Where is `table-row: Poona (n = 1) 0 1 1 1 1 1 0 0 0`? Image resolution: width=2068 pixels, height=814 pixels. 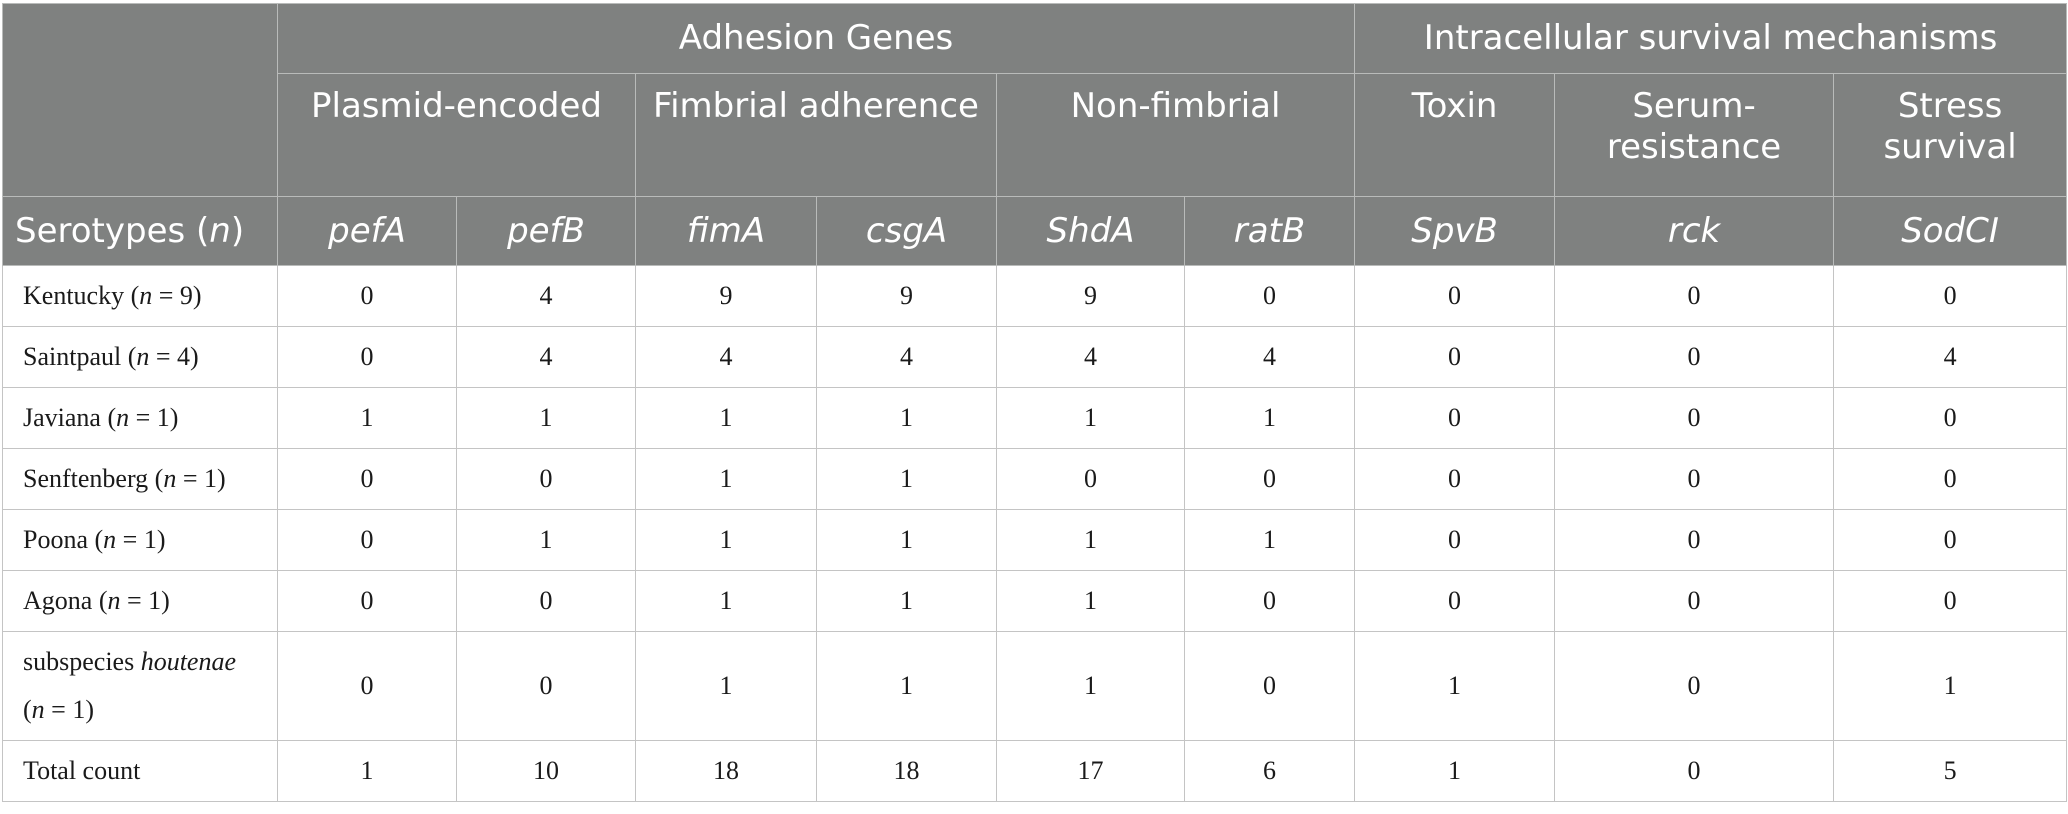 table-row: Poona (n = 1) 0 1 1 1 1 1 0 0 0 is located at coordinates (1035, 540).